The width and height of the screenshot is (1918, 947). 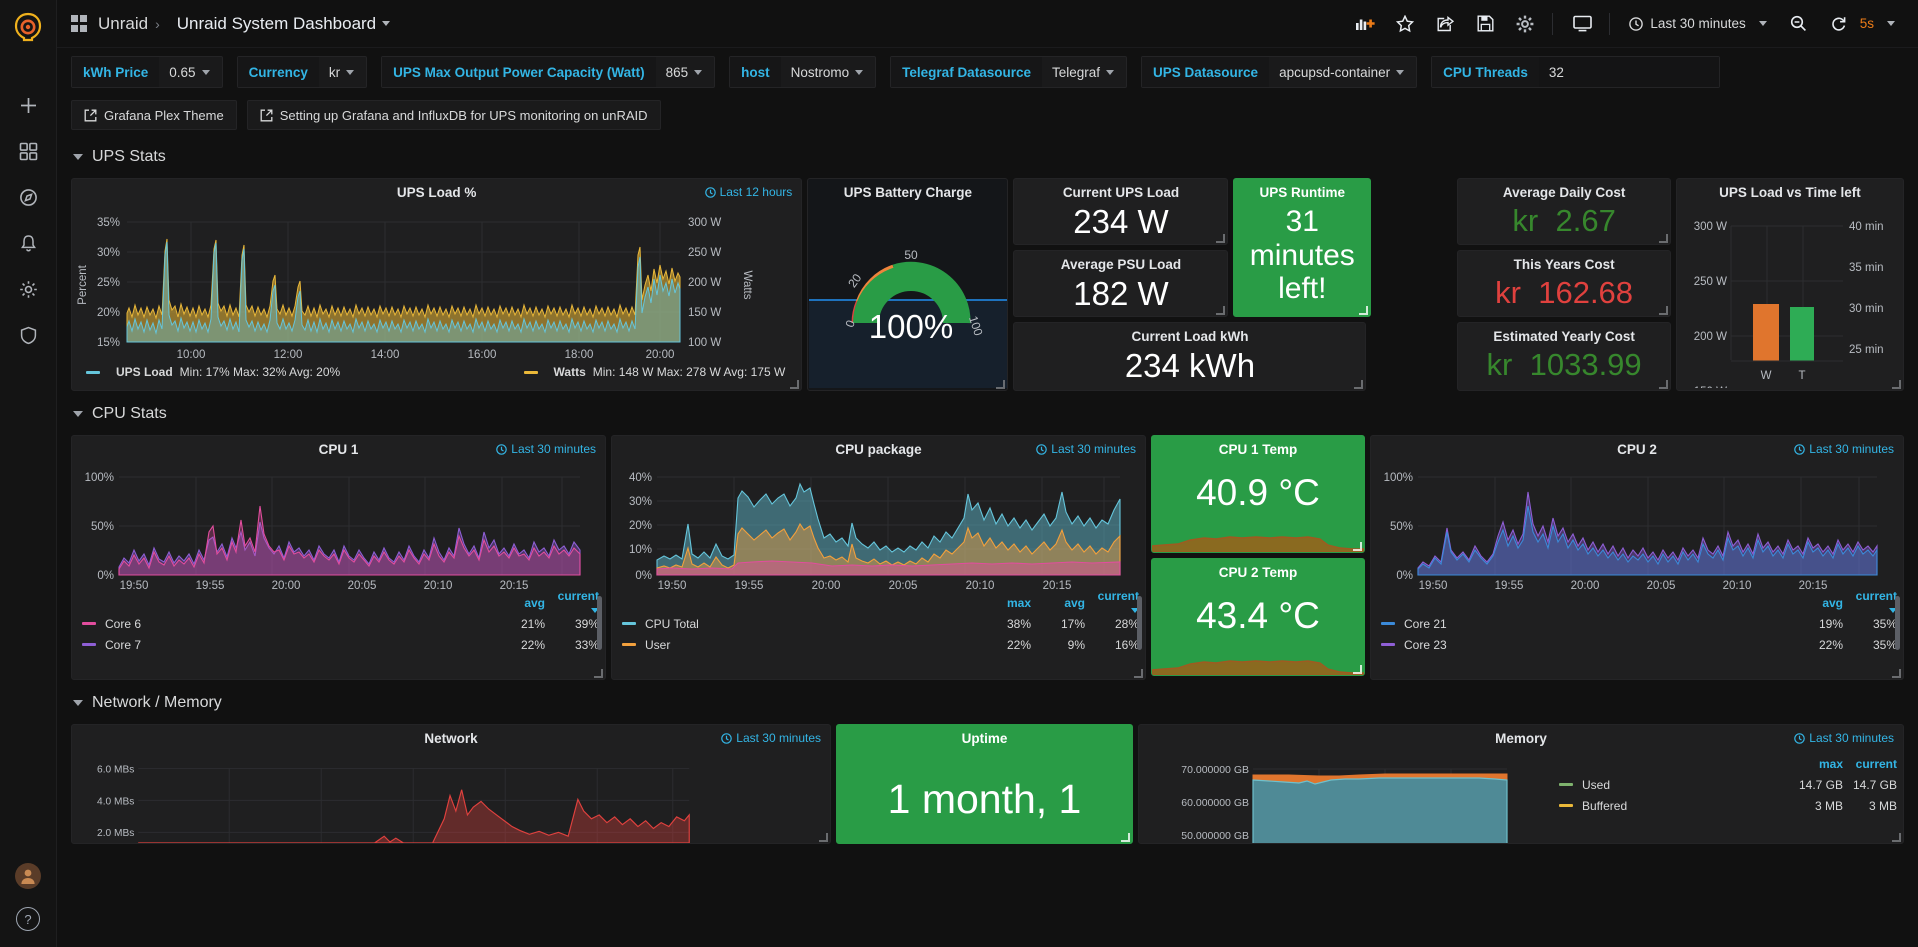 What do you see at coordinates (1485, 24) in the screenshot?
I see `save-icon` at bounding box center [1485, 24].